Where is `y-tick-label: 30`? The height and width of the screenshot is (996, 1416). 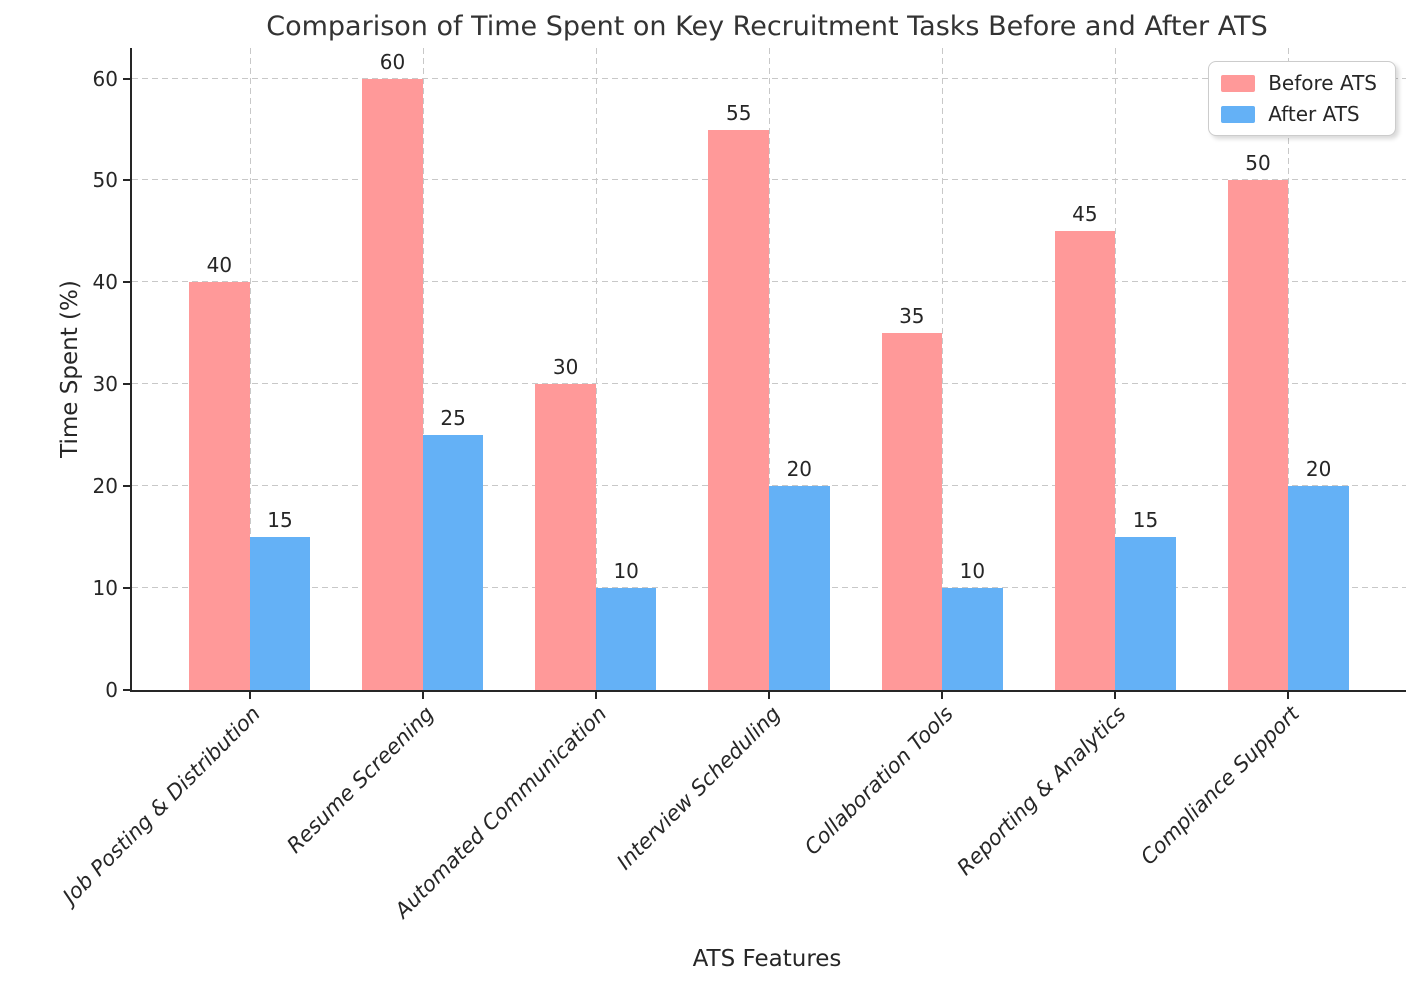
y-tick-label: 30 is located at coordinates (105, 384).